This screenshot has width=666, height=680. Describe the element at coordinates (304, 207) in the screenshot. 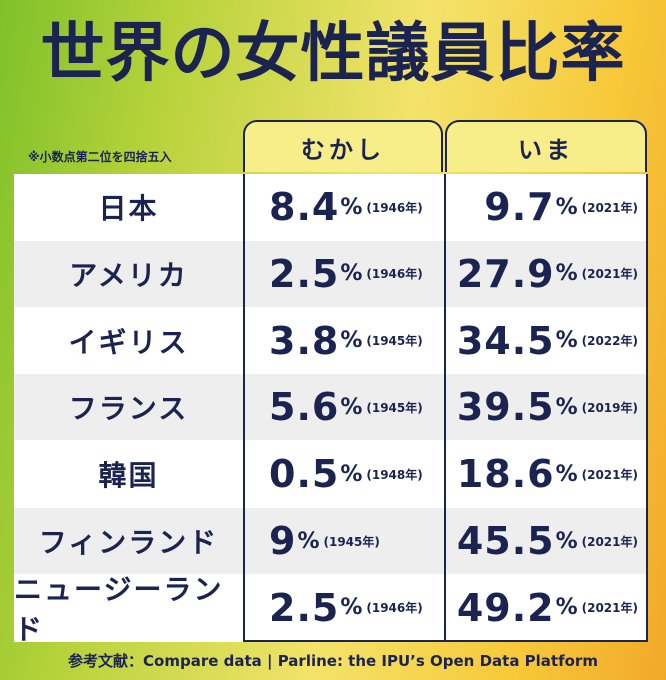

I see `past-ratio-value: 8.4` at that location.